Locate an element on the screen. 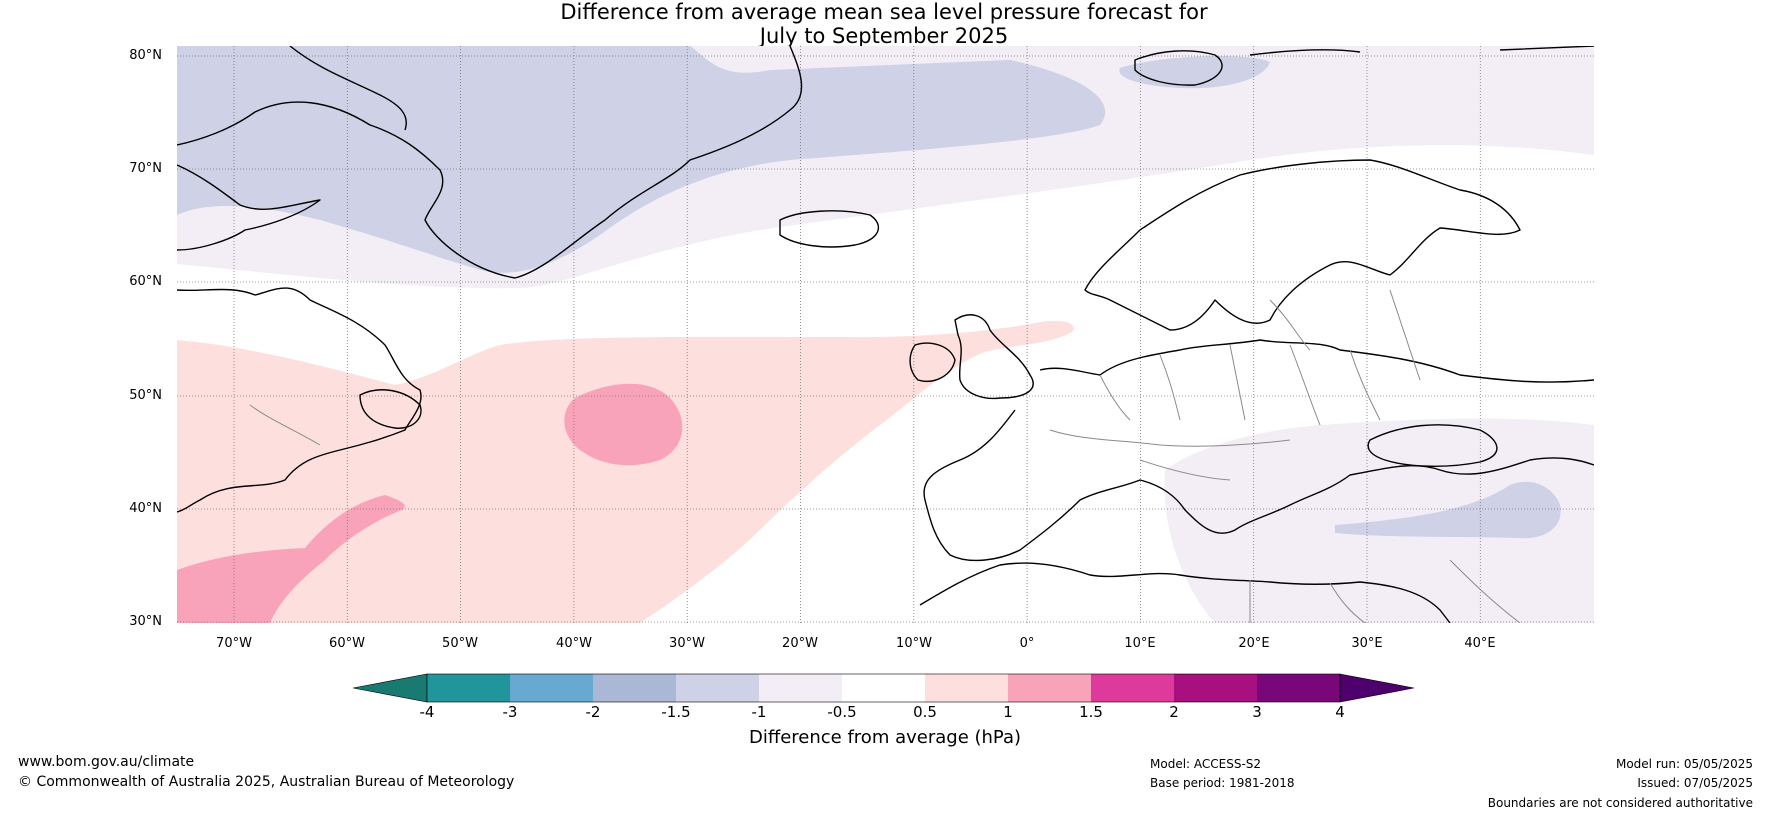 Image resolution: width=1770 pixels, height=816 pixels. lat-label-80n: 80°N is located at coordinates (145, 55).